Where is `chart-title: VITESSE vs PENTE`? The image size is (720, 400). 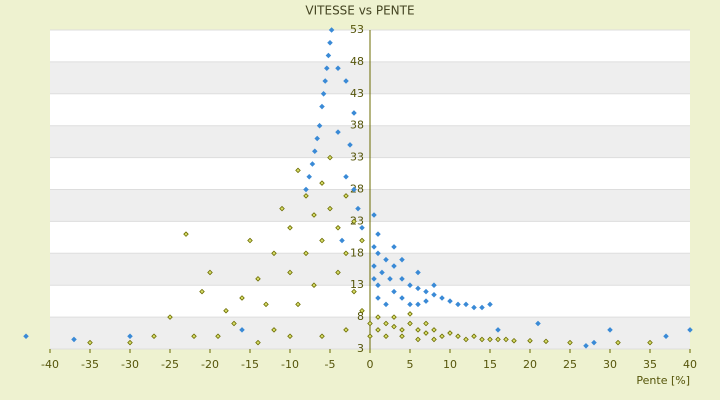
chart-title: VITESSE vs PENTE is located at coordinates (359, 11).